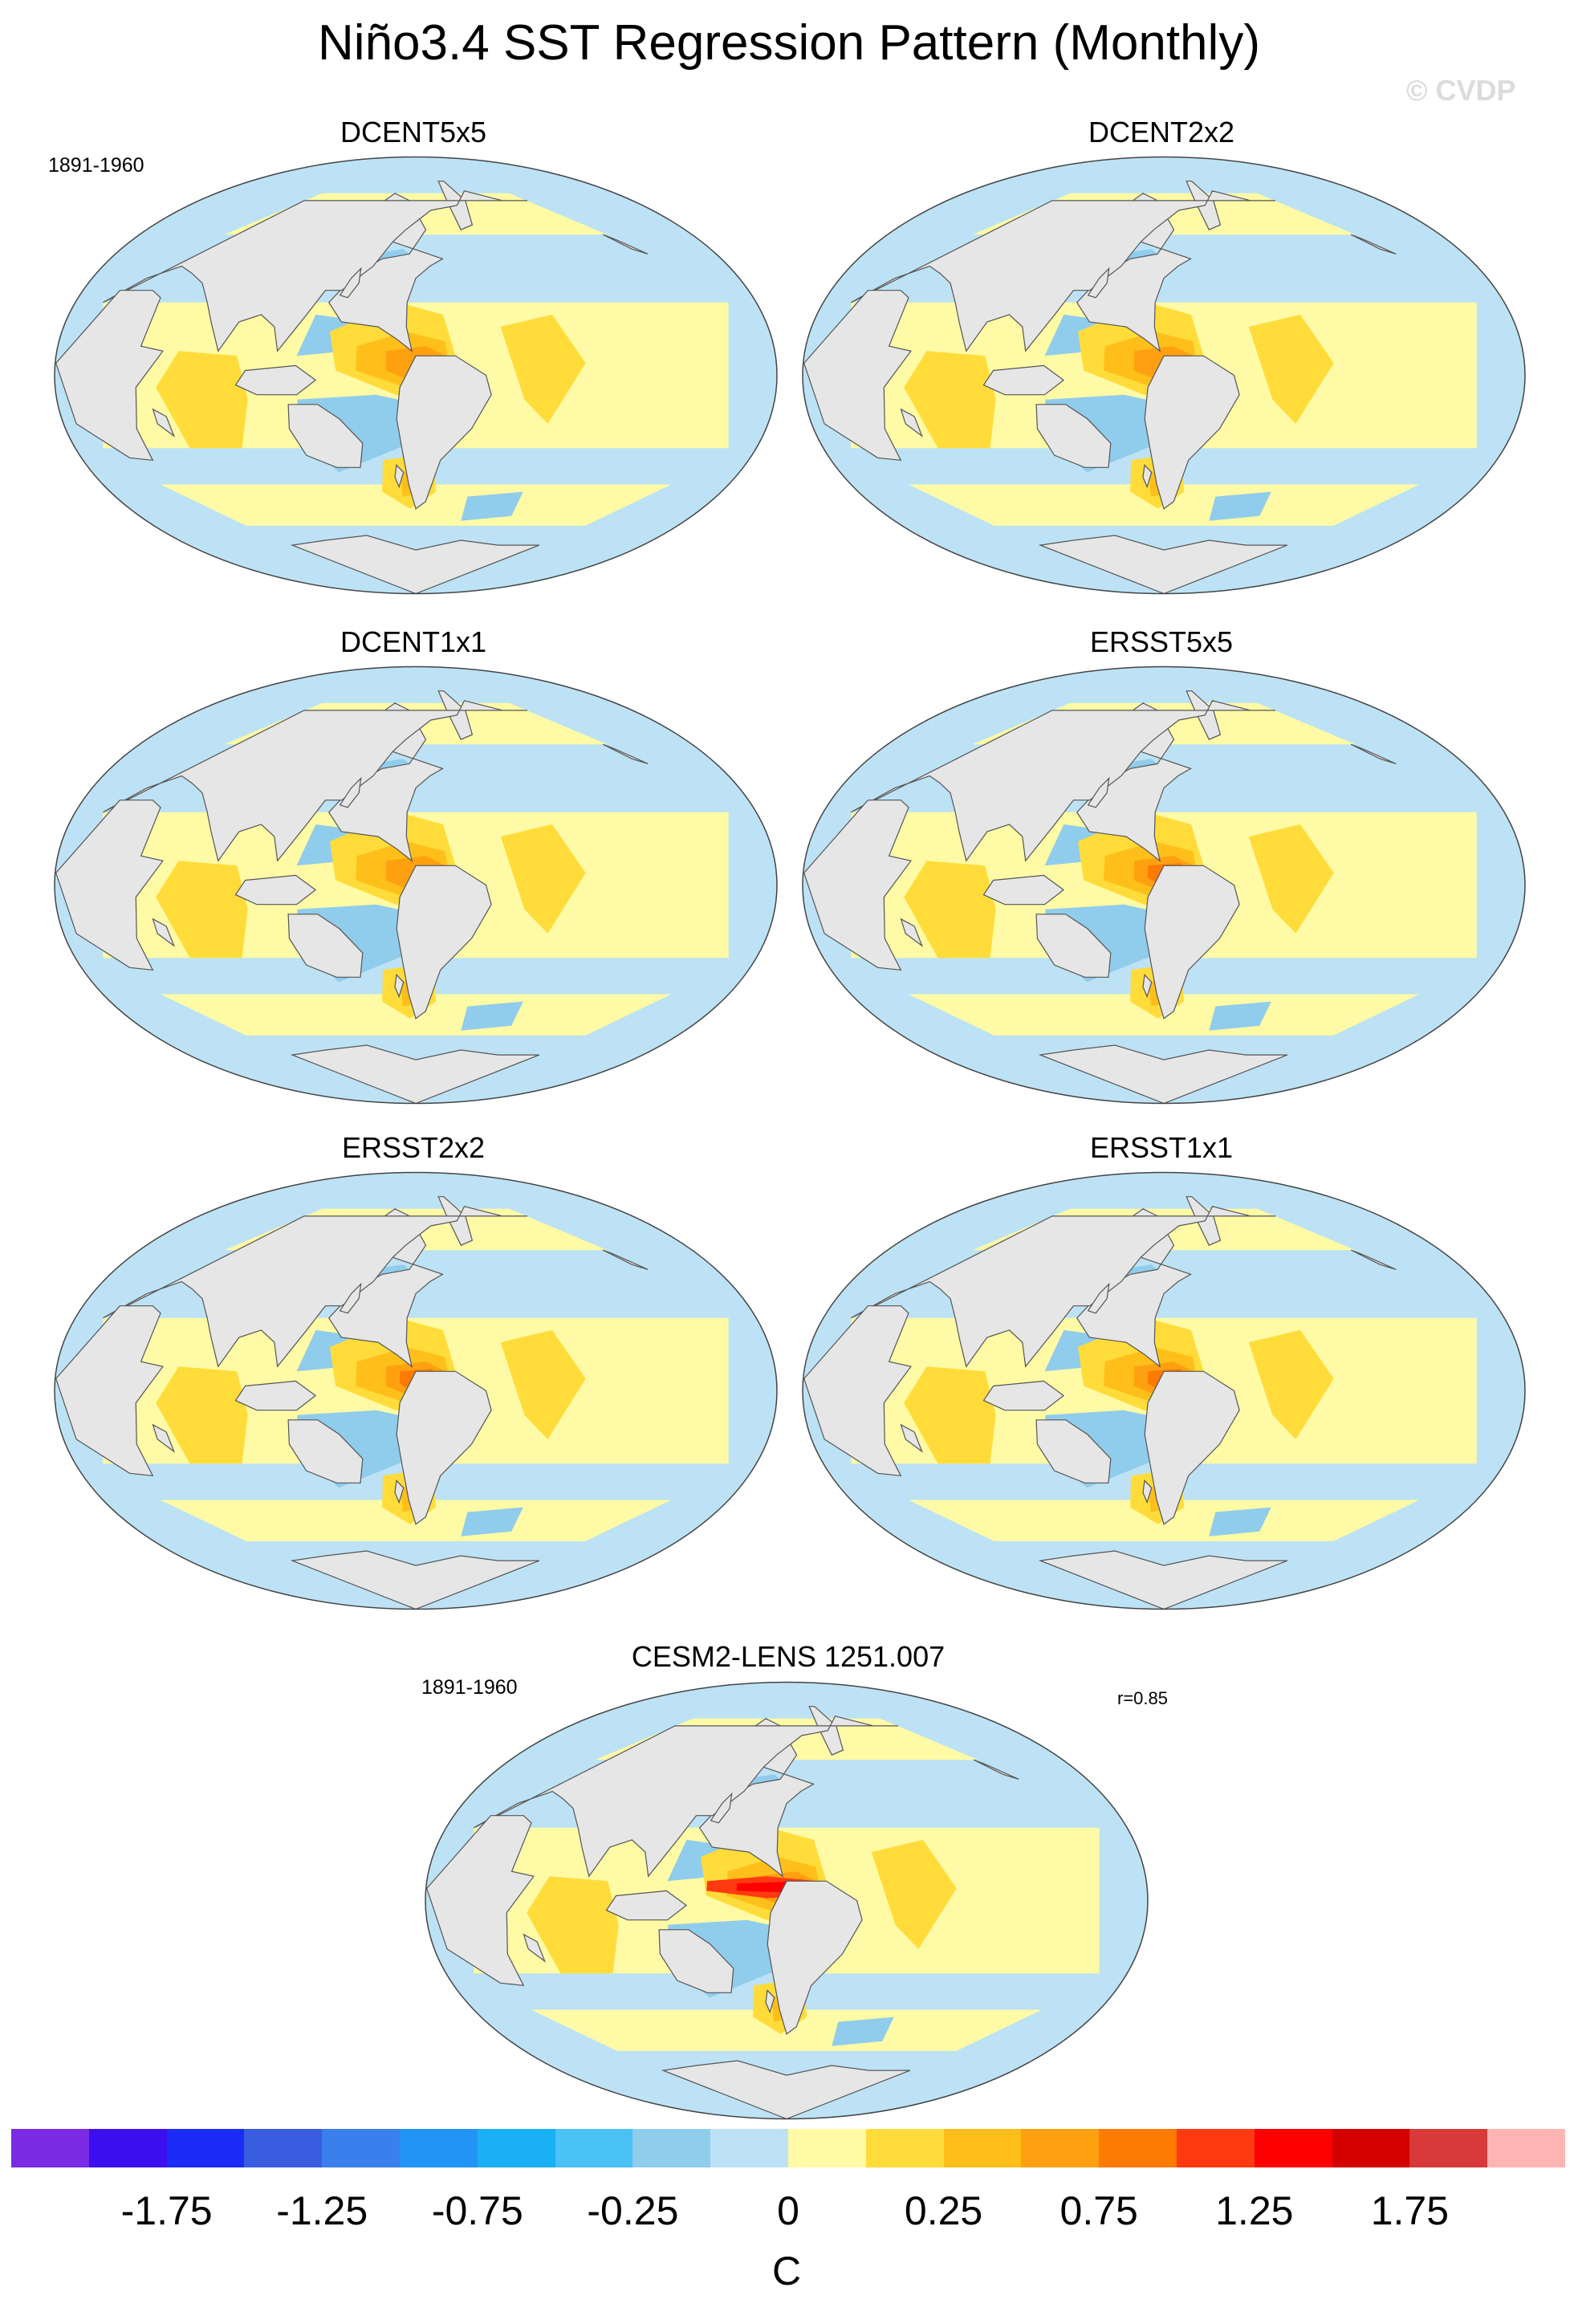 The image size is (1578, 2324). What do you see at coordinates (633, 2210) in the screenshot?
I see `colorbar-tick-label: -0.25` at bounding box center [633, 2210].